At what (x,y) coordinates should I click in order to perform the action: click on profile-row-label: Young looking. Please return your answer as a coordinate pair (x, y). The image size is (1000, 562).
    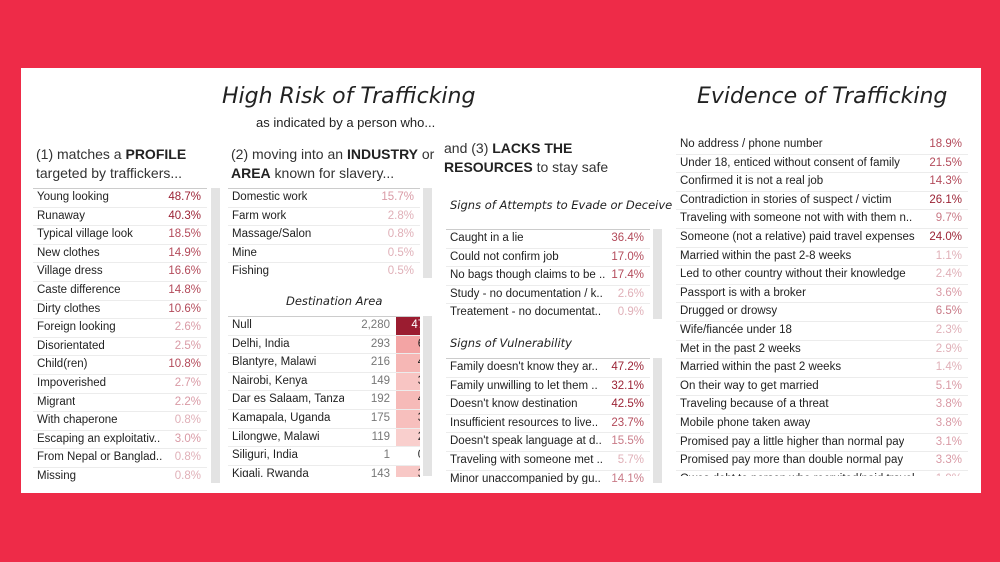
    Looking at the image, I should click on (73, 197).